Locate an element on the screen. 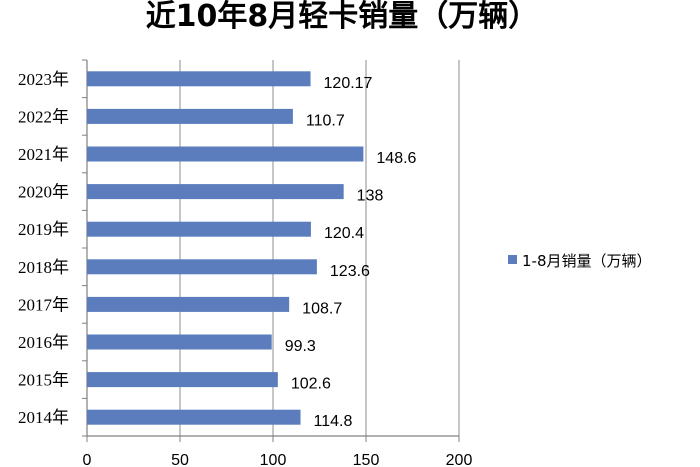 The image size is (700, 467). category-label: 2022年 is located at coordinates (43, 116).